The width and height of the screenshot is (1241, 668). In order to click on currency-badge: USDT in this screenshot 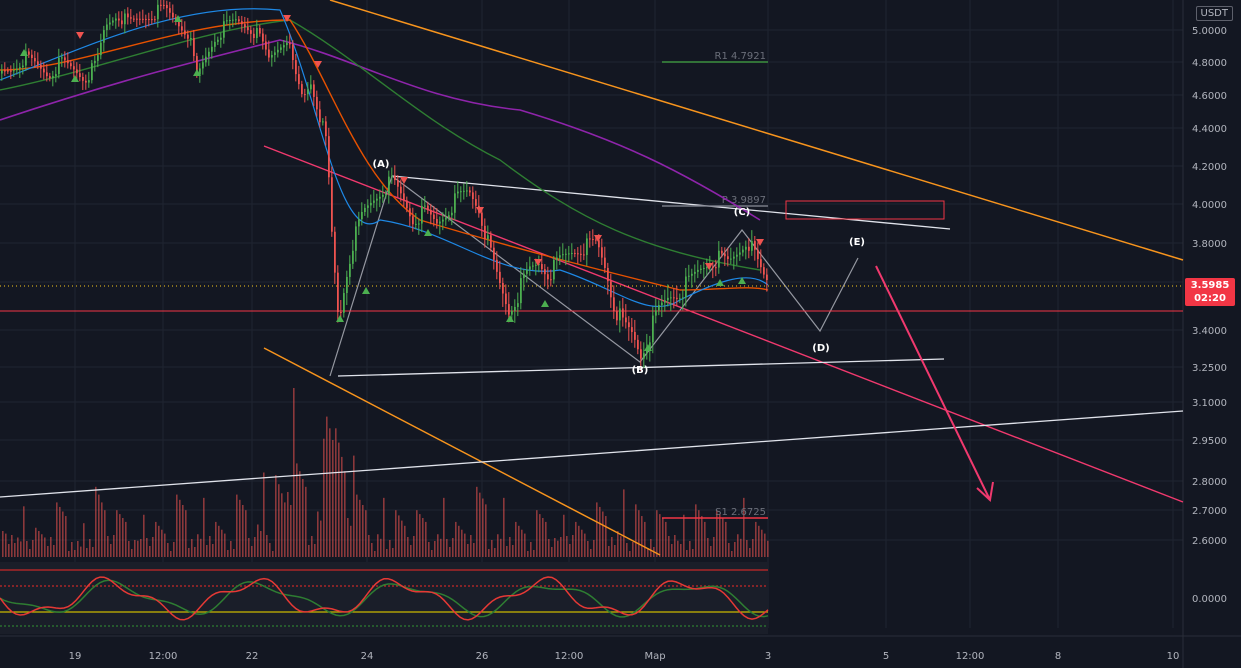, I will do `click(1214, 13)`.